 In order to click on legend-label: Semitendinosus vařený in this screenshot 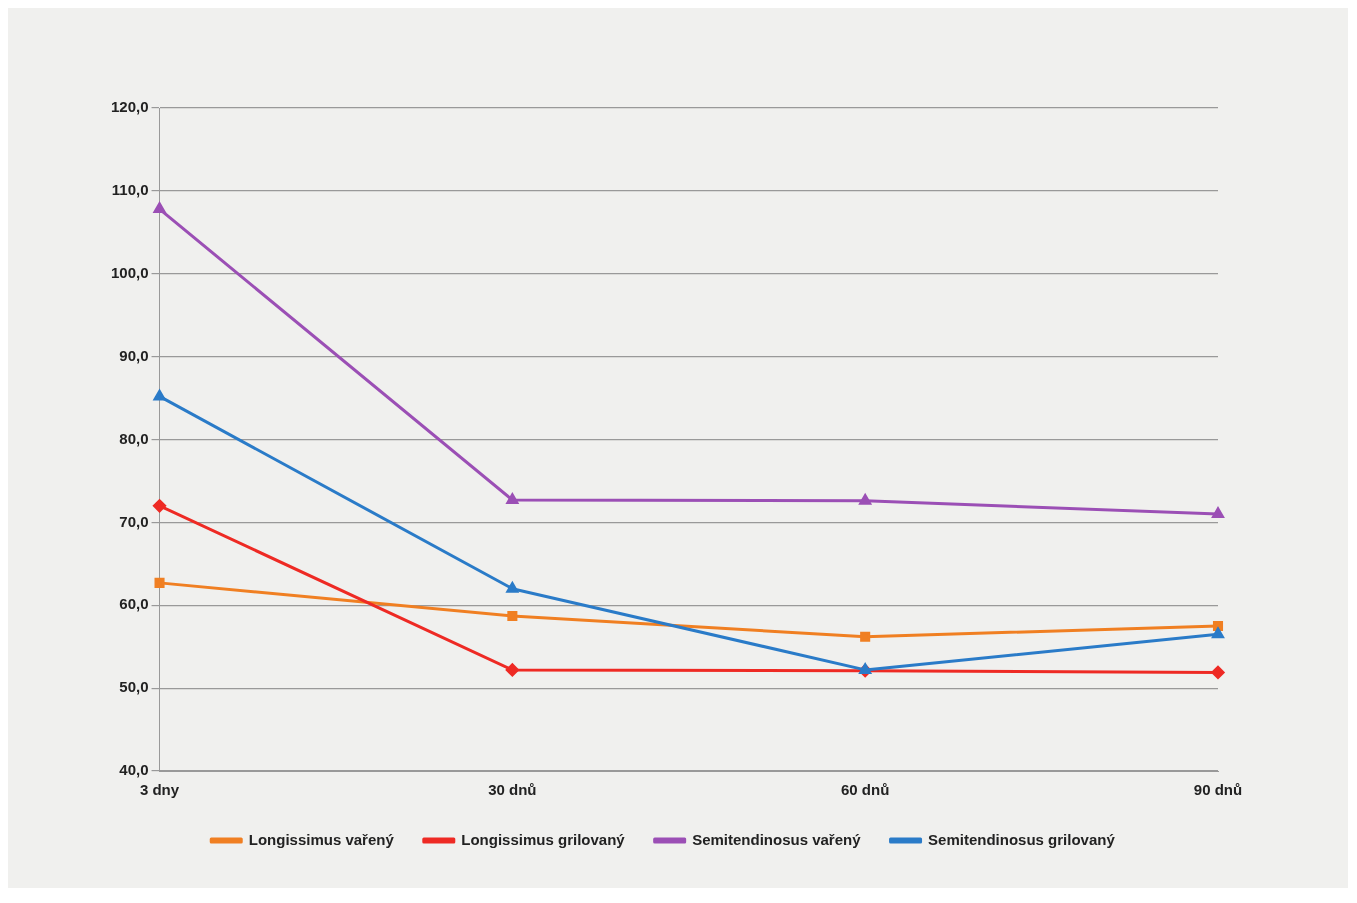, I will do `click(777, 839)`.